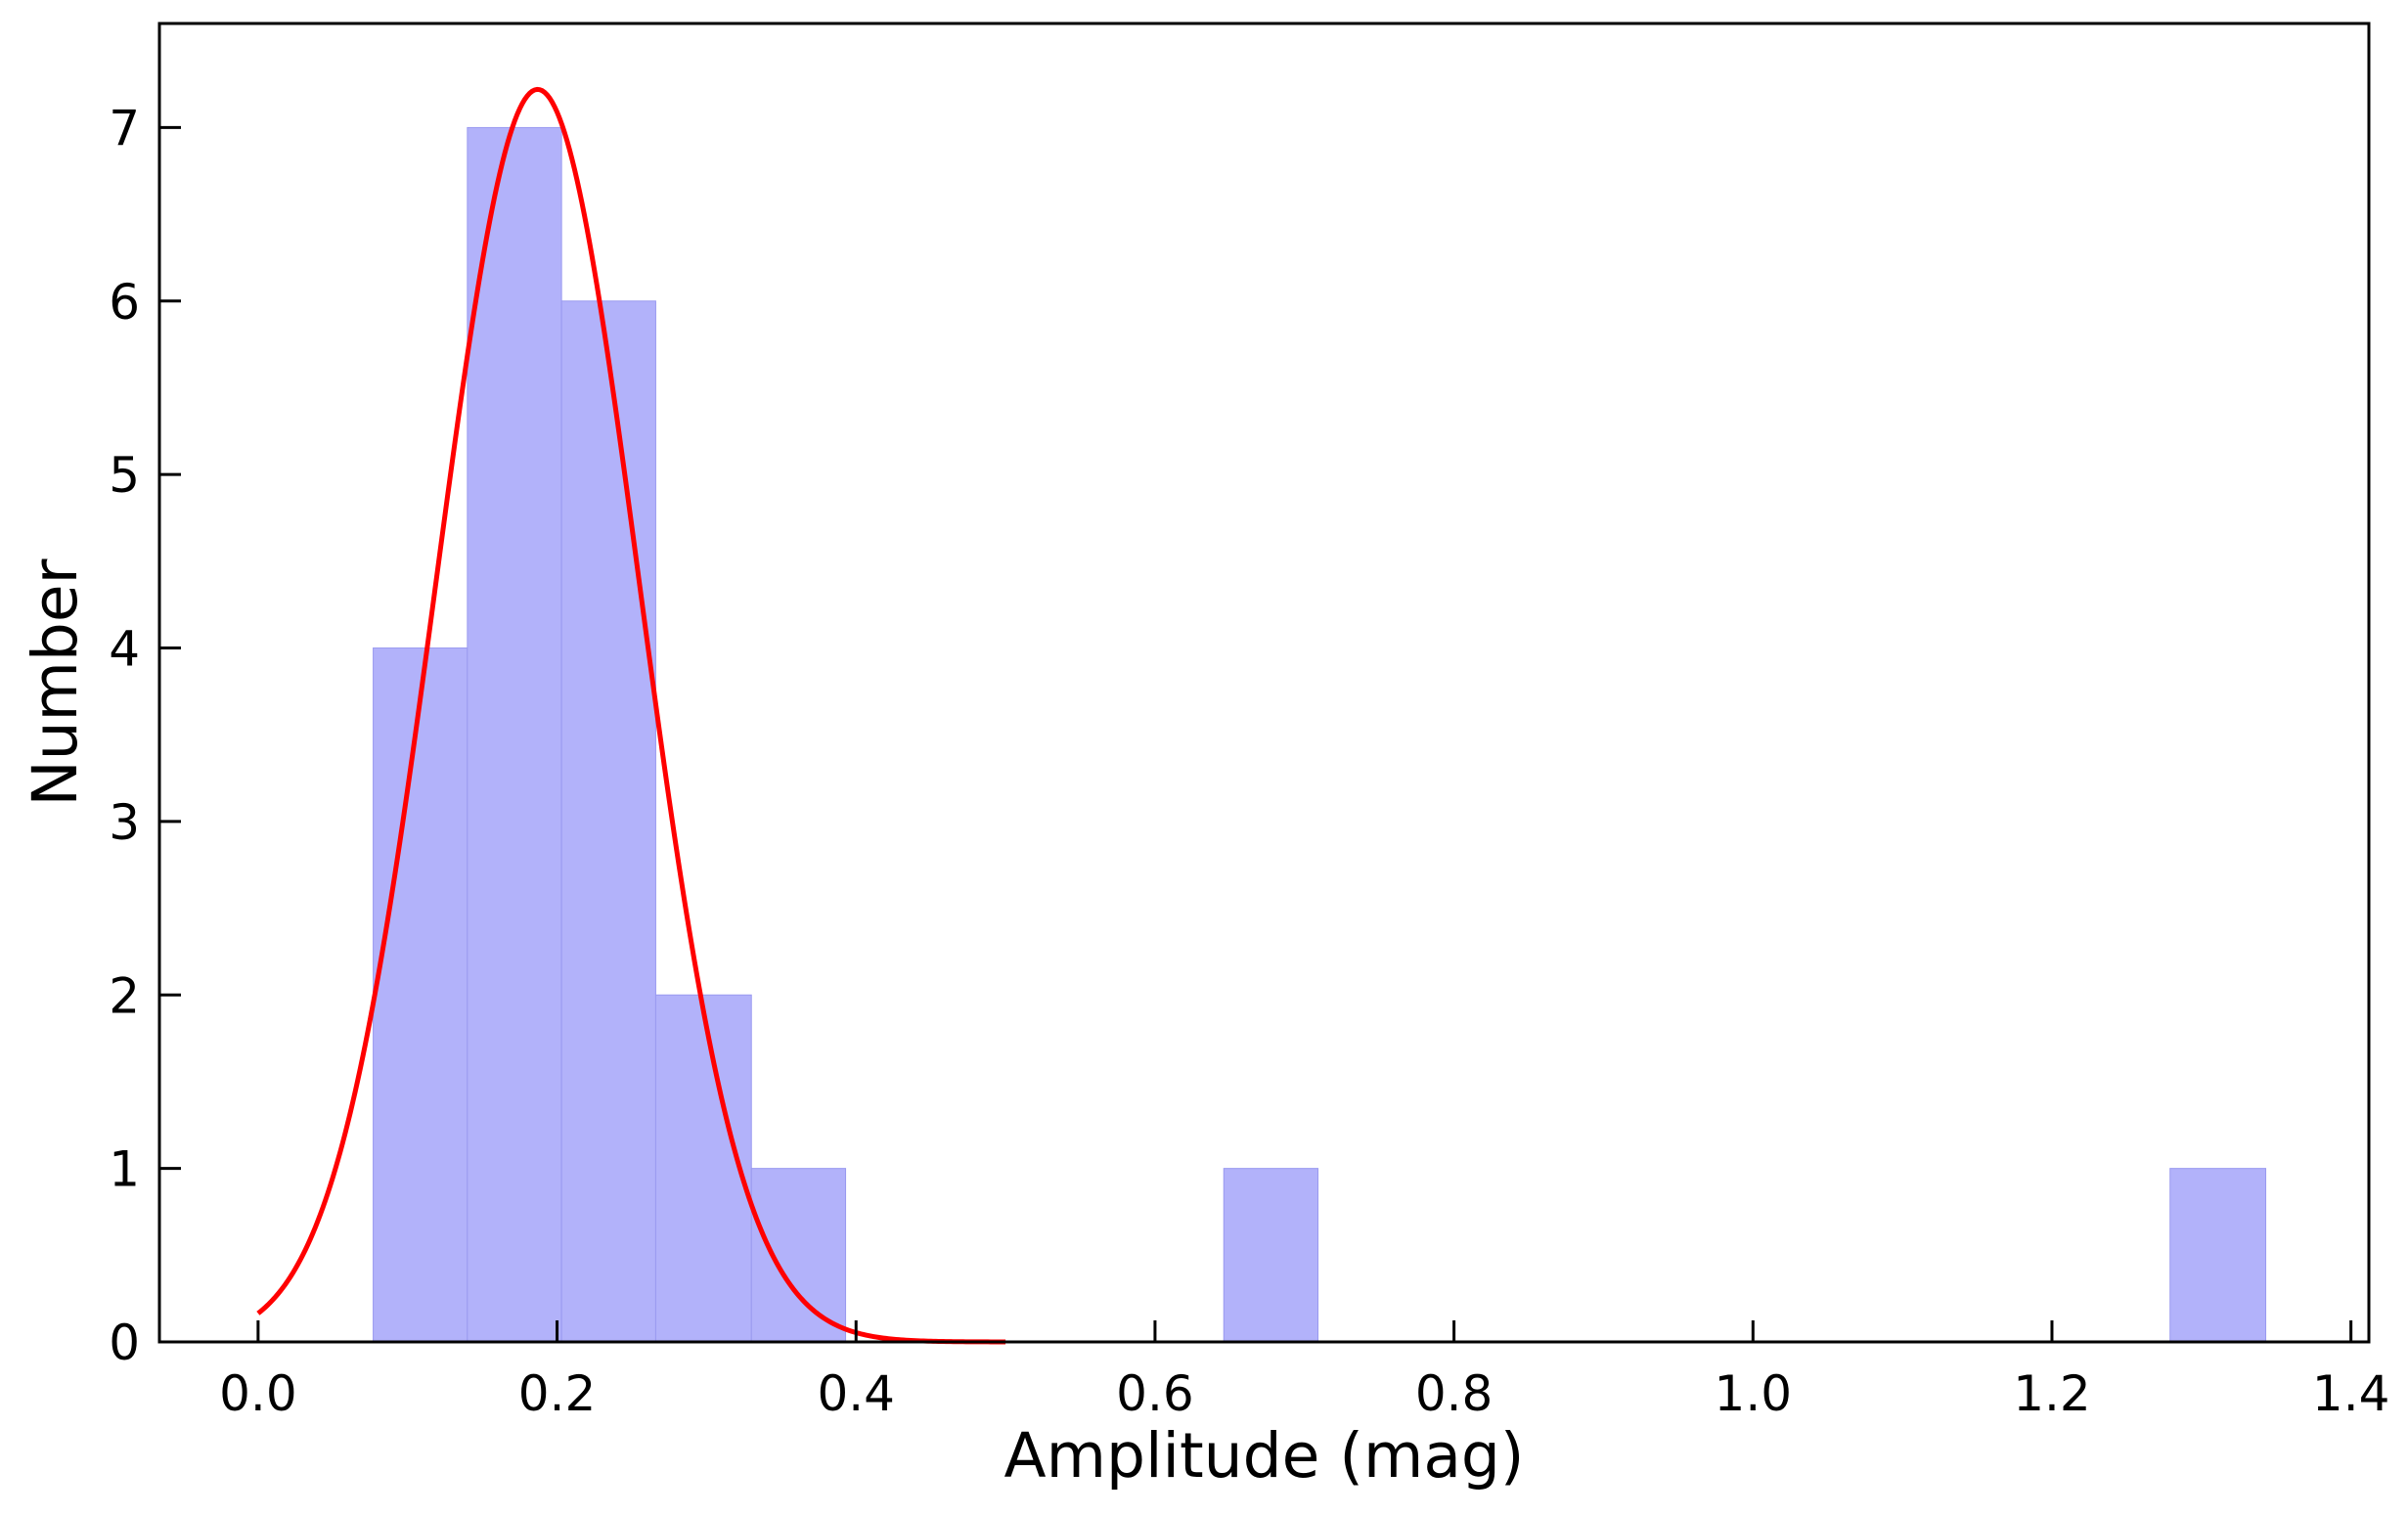 The image size is (2408, 1516). What do you see at coordinates (1754, 1393) in the screenshot?
I see `x-tick-label: 1.0` at bounding box center [1754, 1393].